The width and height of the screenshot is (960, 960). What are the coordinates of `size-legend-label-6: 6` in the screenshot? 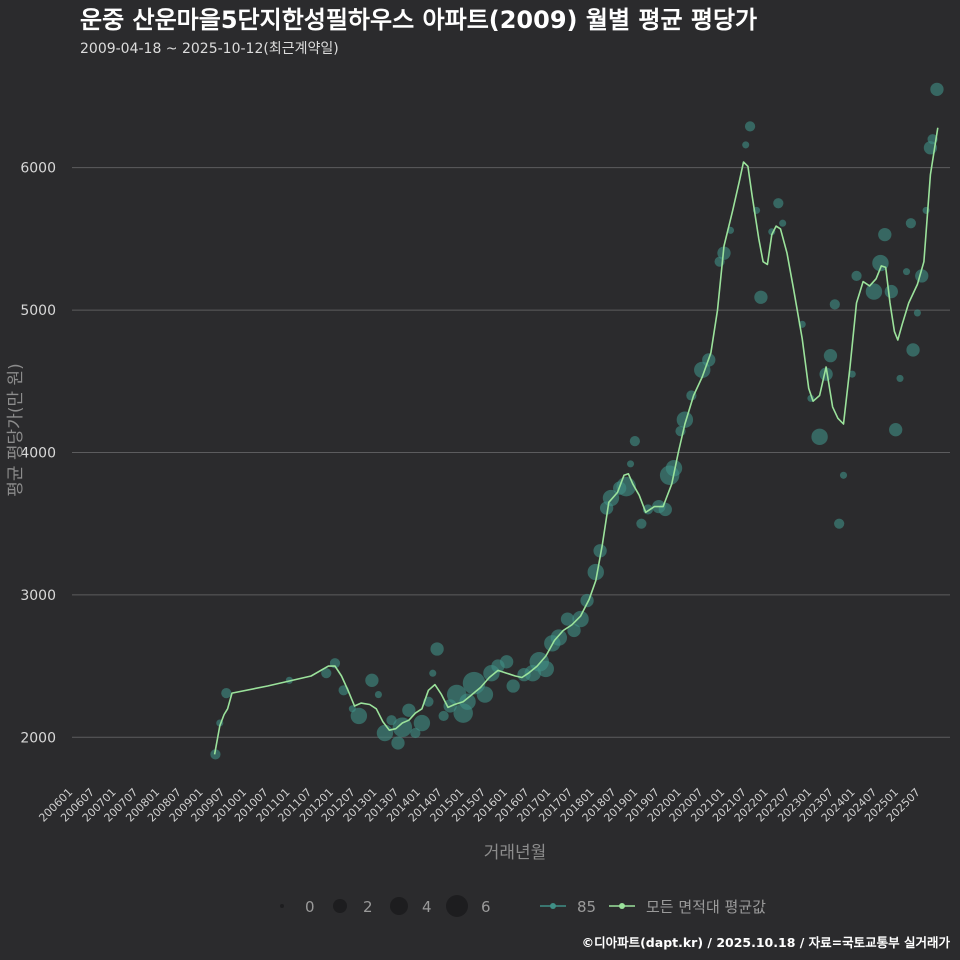 It's located at (486, 907).